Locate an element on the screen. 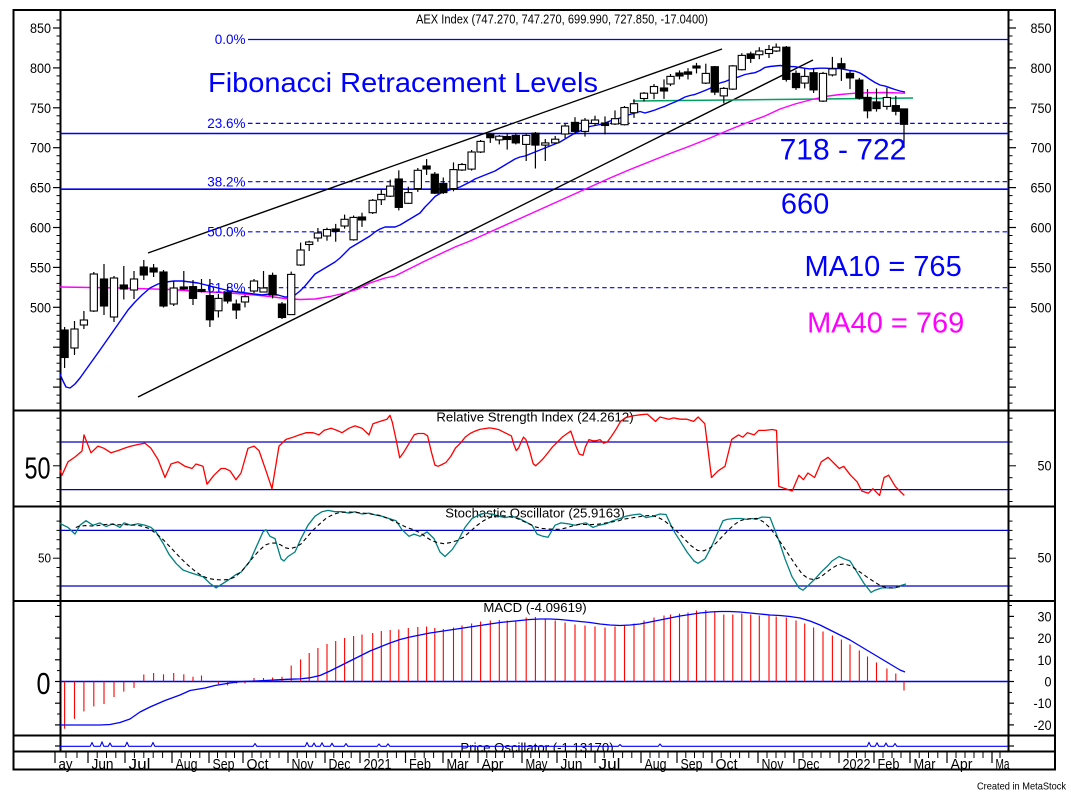 The image size is (1071, 802). svg-text: ay is located at coordinates (66, 764).